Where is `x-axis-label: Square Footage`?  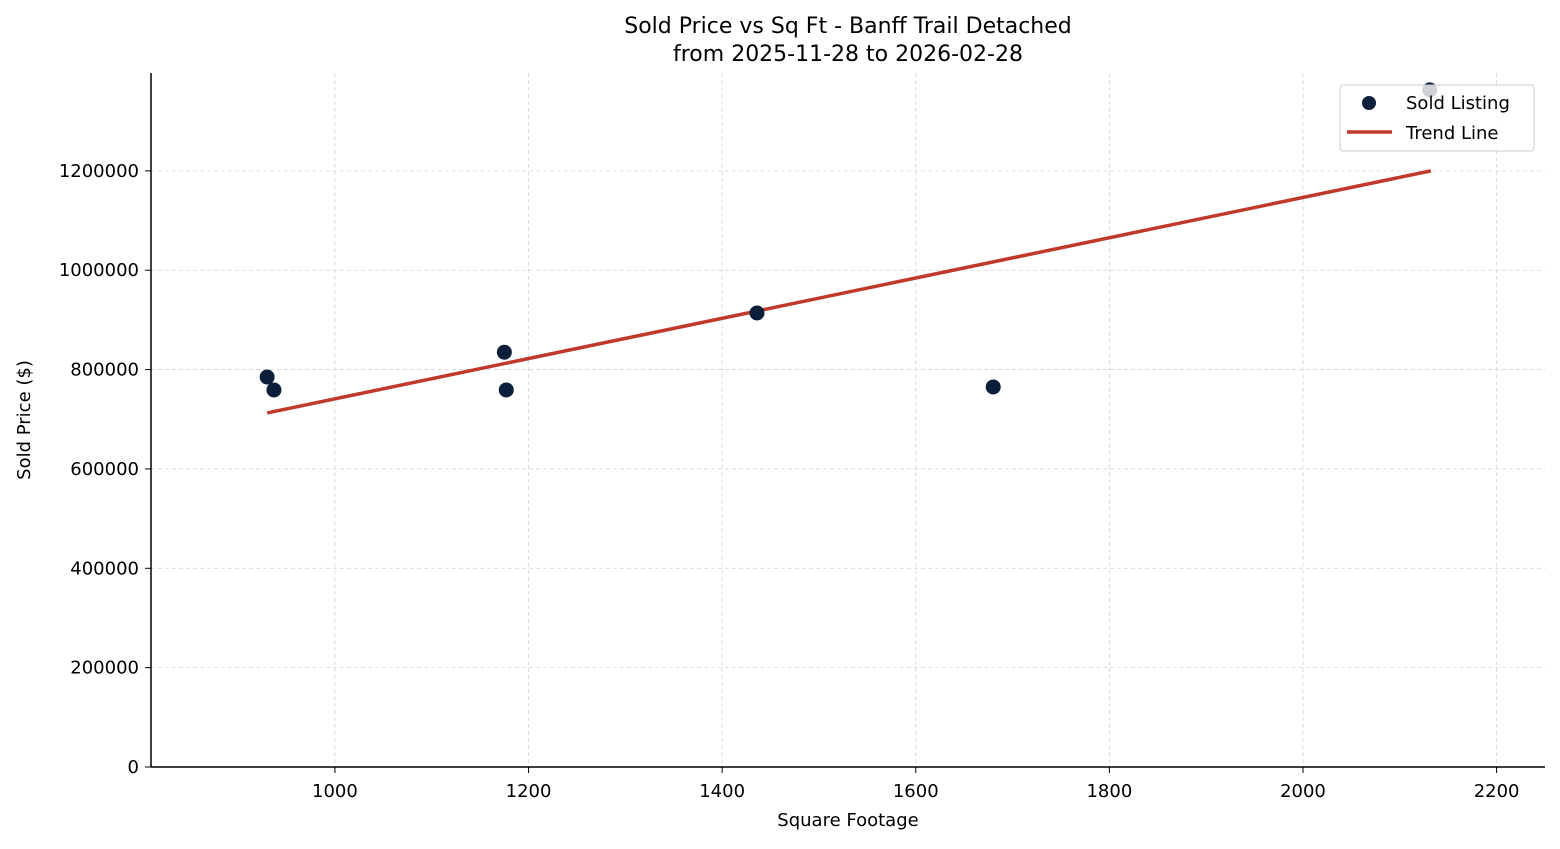 x-axis-label: Square Footage is located at coordinates (847, 820).